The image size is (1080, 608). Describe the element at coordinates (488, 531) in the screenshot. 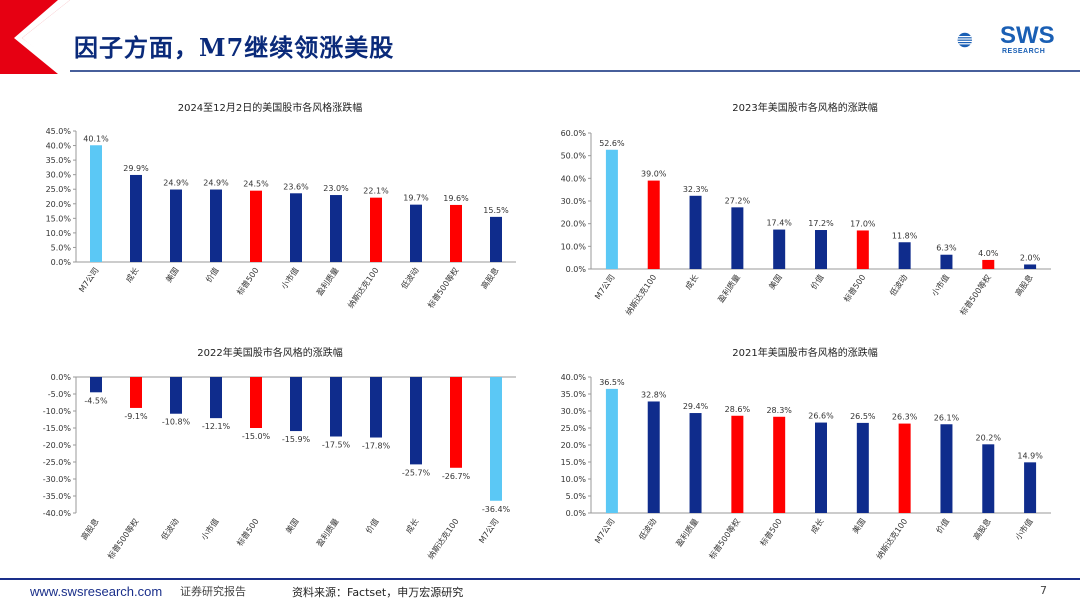

I see `category-label: M7公司` at that location.